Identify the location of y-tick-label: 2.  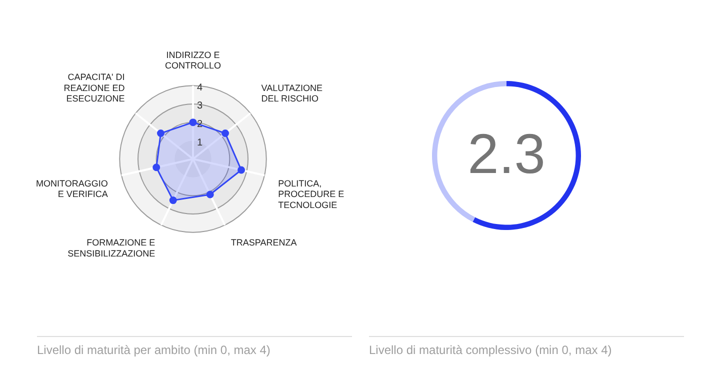
(200, 124).